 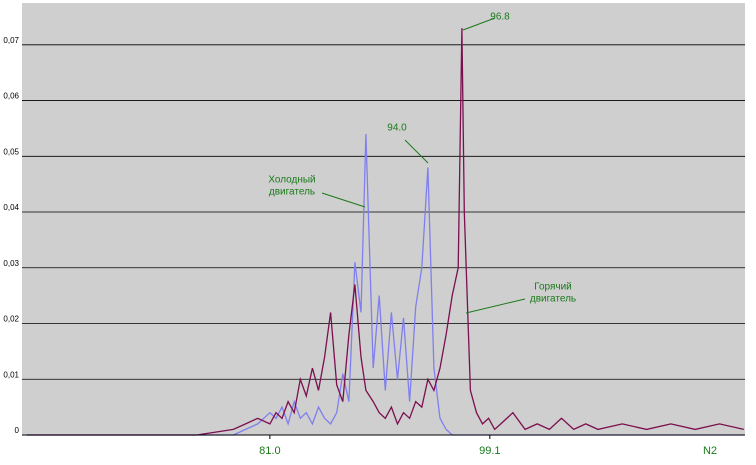 I want to click on y-tick-label: 0, so click(x=17, y=430).